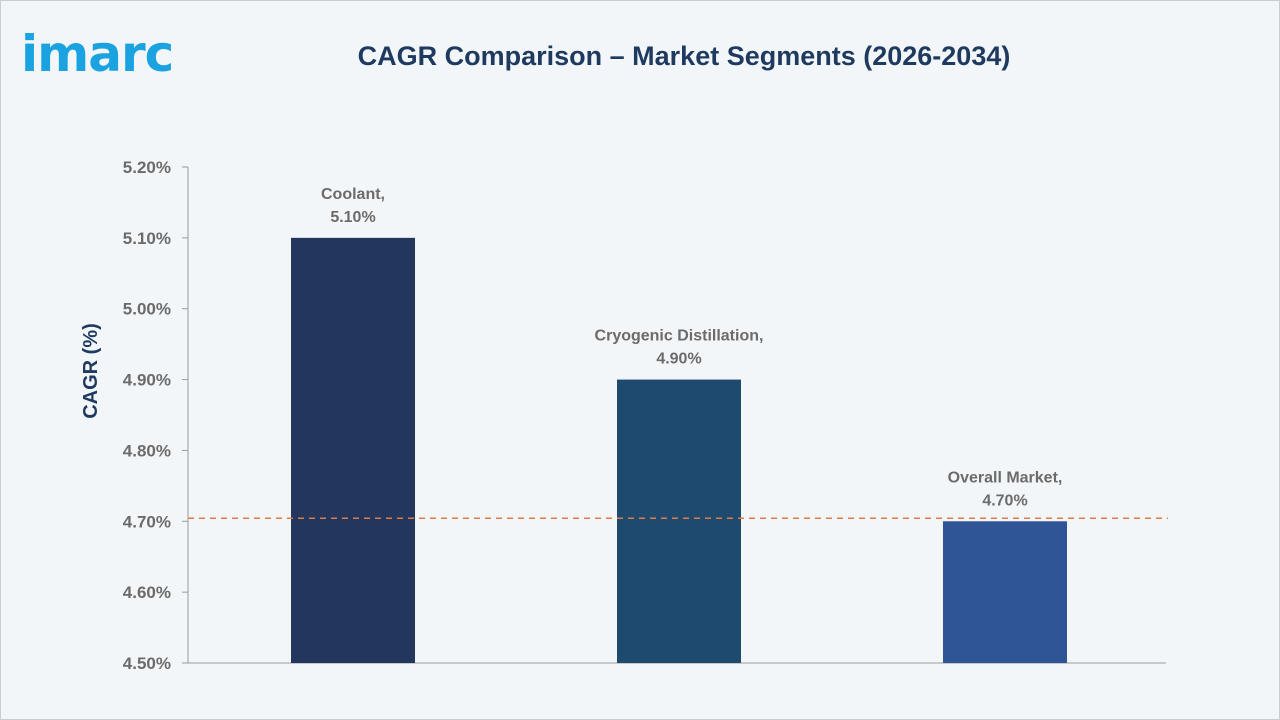 The image size is (1280, 720). What do you see at coordinates (147, 592) in the screenshot?
I see `y-tick-label: 4.60%` at bounding box center [147, 592].